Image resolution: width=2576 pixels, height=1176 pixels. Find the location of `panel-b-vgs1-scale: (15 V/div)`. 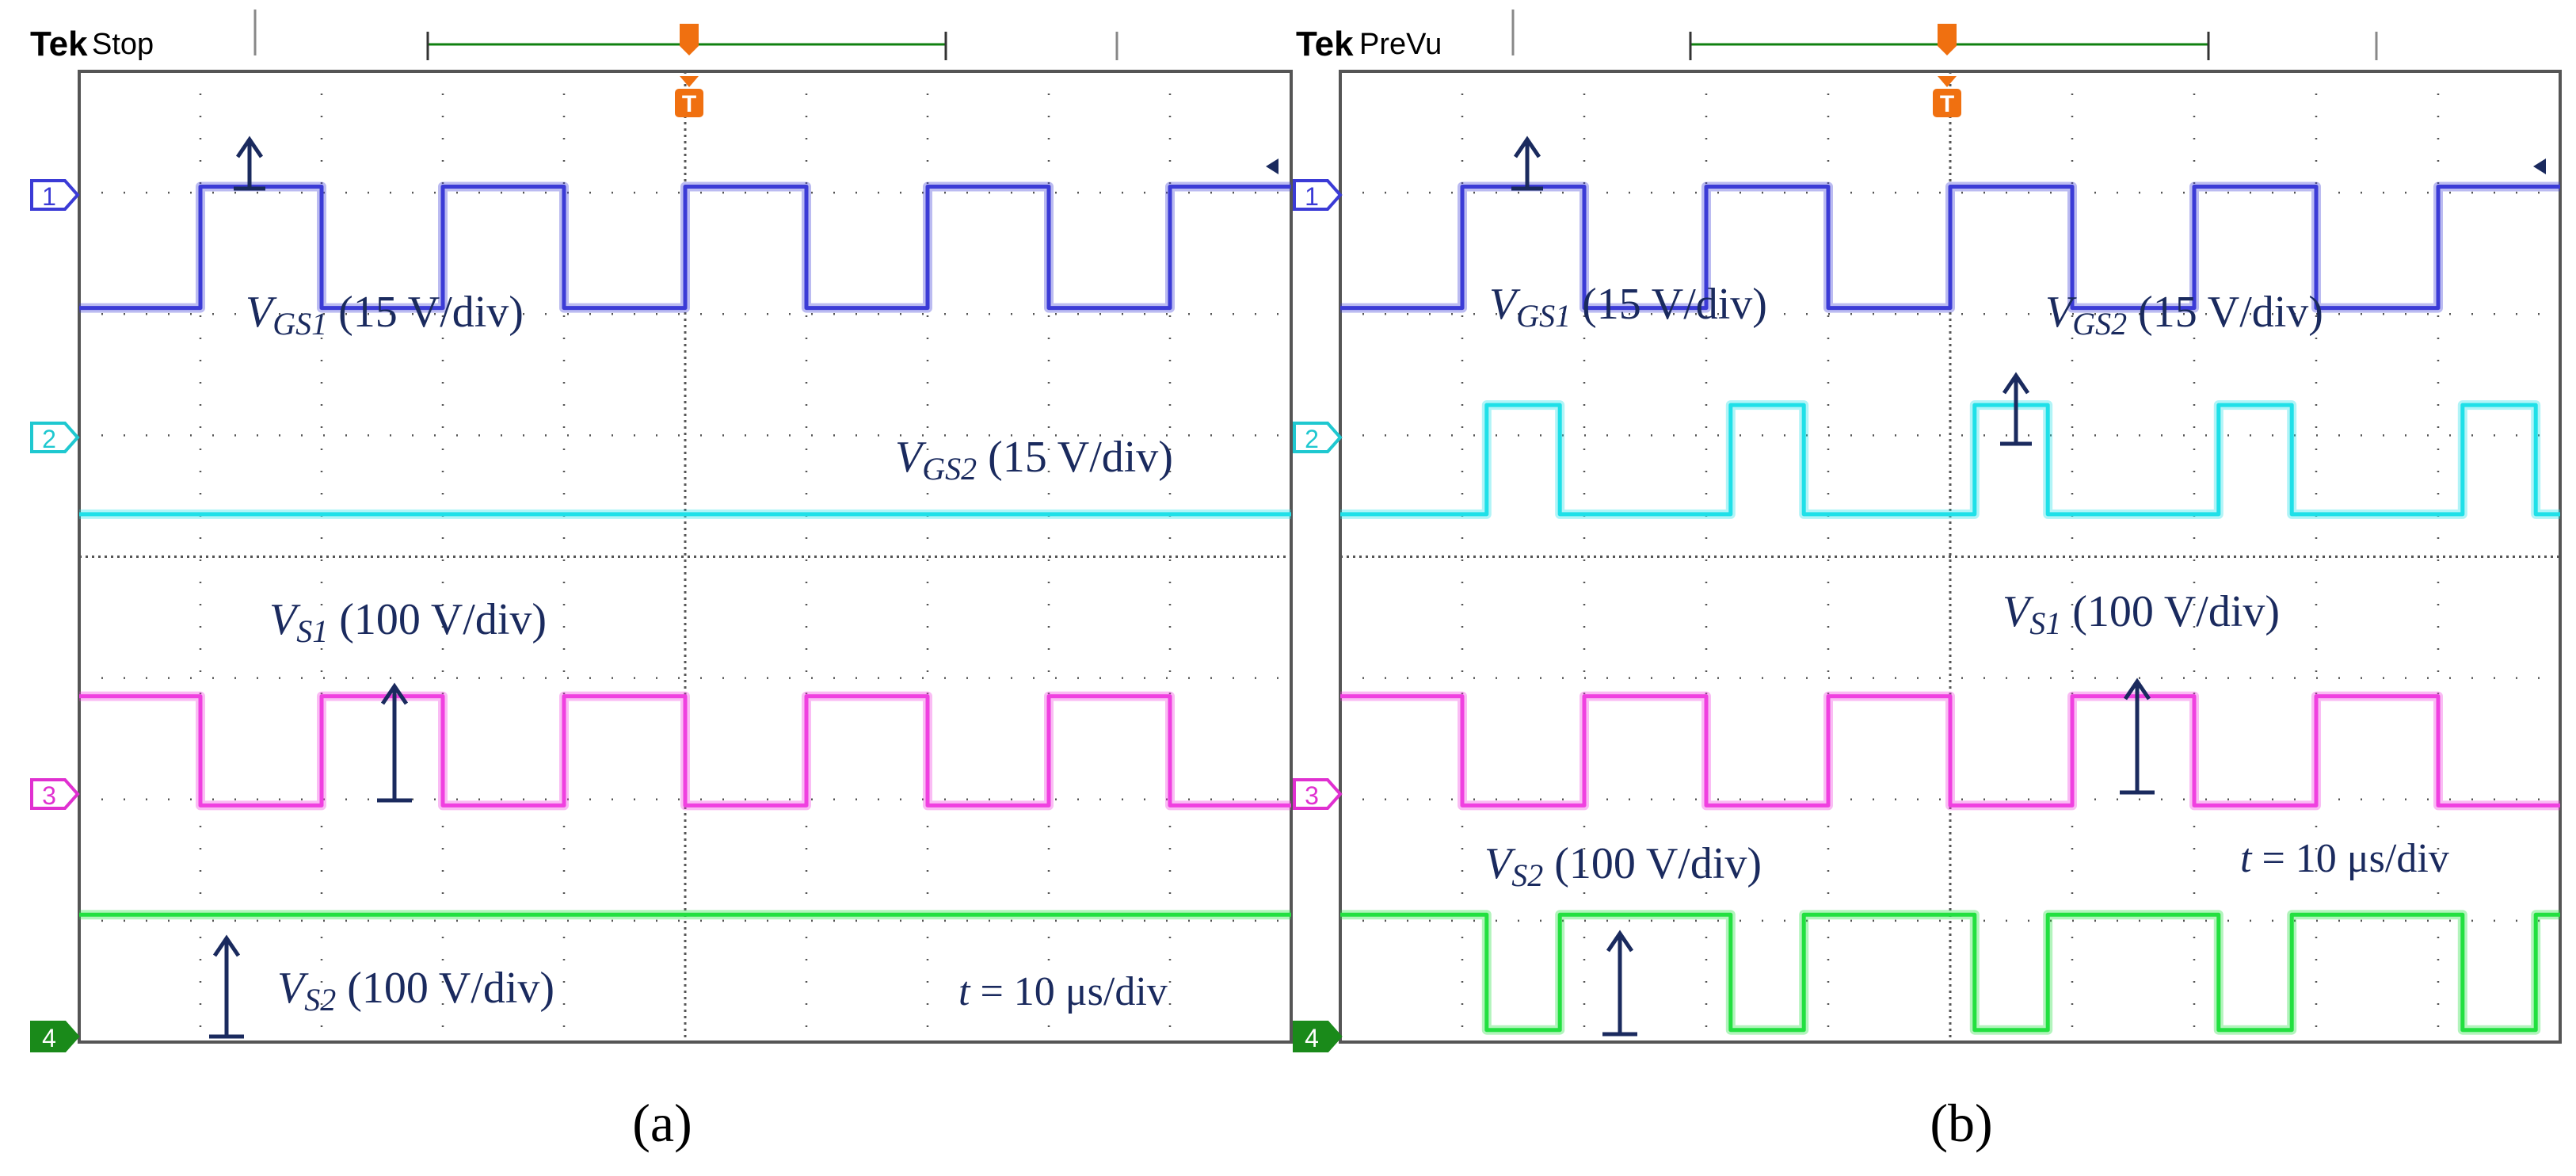

panel-b-vgs1-scale: (15 V/div) is located at coordinates (1669, 304).